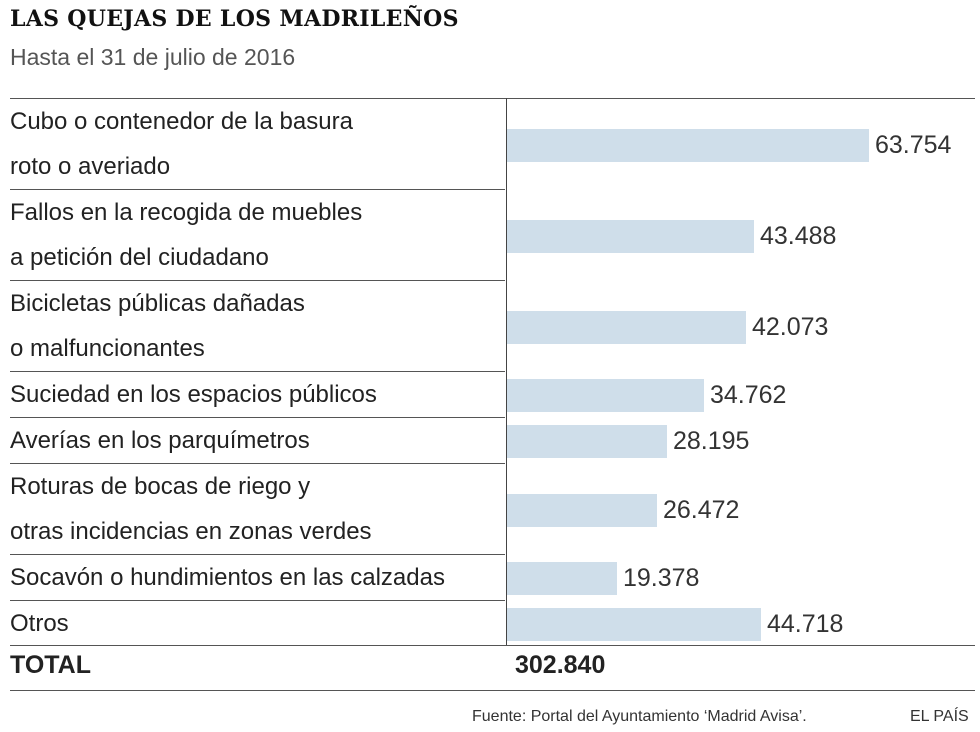 Image resolution: width=980 pixels, height=732 pixels. What do you see at coordinates (790, 327) in the screenshot?
I see `value-label: 42.073` at bounding box center [790, 327].